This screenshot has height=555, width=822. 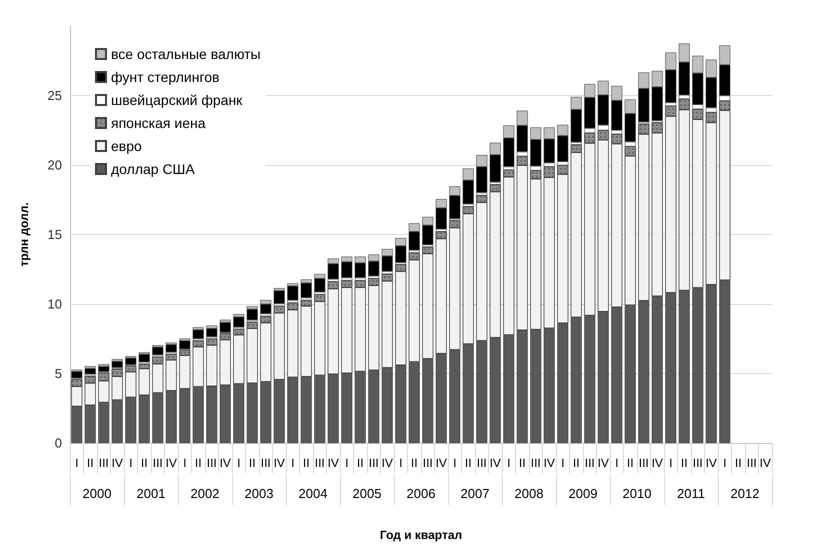 What do you see at coordinates (151, 493) in the screenshot?
I see `text: 2001` at bounding box center [151, 493].